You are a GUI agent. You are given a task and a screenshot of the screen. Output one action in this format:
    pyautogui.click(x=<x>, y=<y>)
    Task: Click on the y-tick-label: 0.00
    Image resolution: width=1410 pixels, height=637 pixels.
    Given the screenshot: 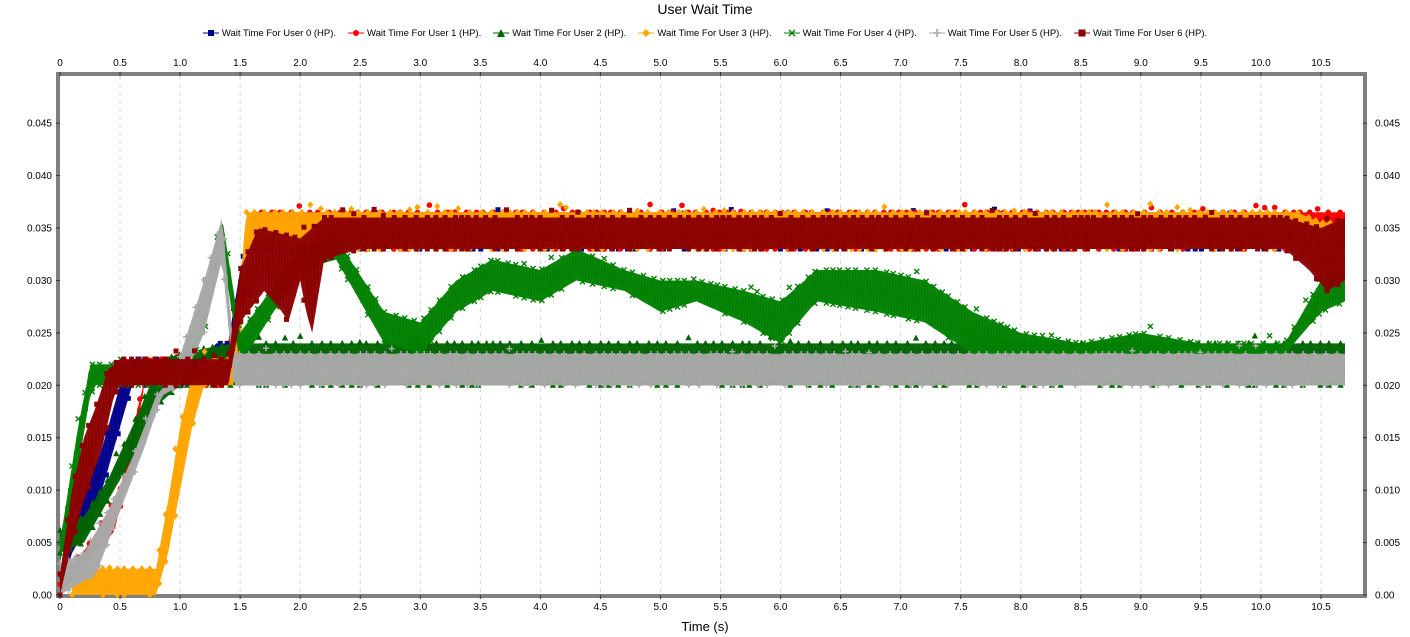 What is the action you would take?
    pyautogui.click(x=43, y=596)
    